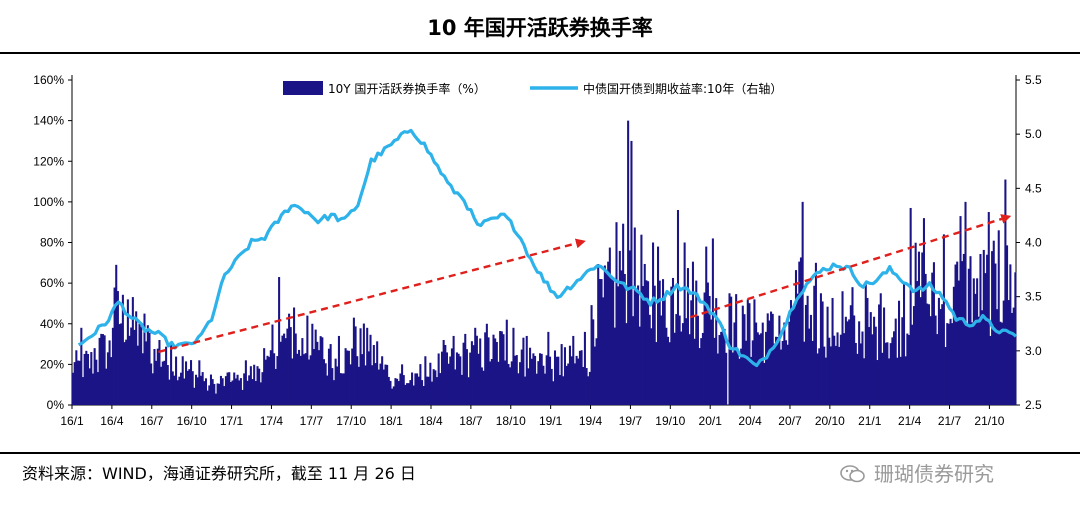  Describe the element at coordinates (1033, 243) in the screenshot. I see `y-right-tick-label: 4.0` at that location.